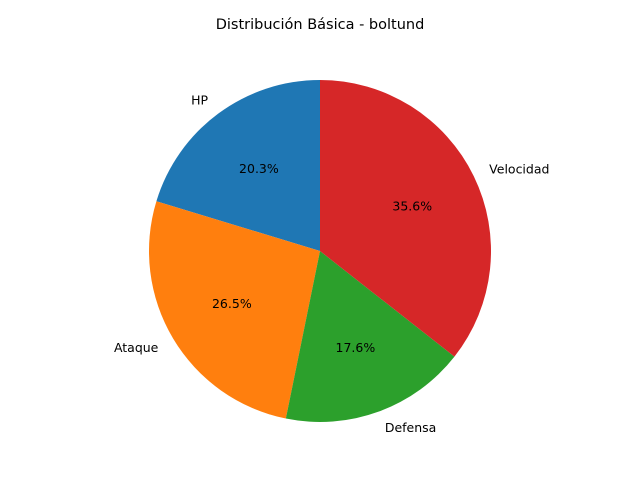 The height and width of the screenshot is (480, 640). Describe the element at coordinates (136, 347) in the screenshot. I see `slice-label-ataque: Ataque` at that location.